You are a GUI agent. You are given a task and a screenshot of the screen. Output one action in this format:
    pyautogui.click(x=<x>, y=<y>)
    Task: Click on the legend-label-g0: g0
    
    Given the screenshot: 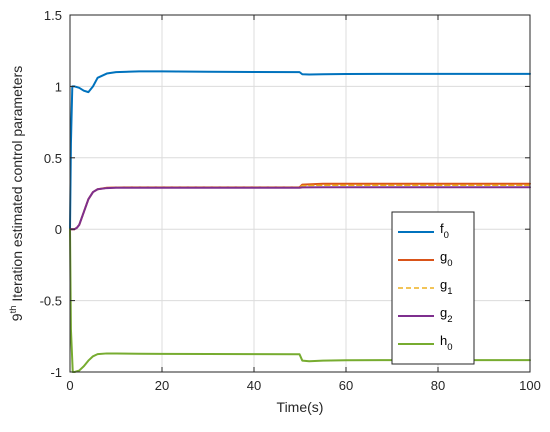 What is the action you would take?
    pyautogui.click(x=446, y=259)
    